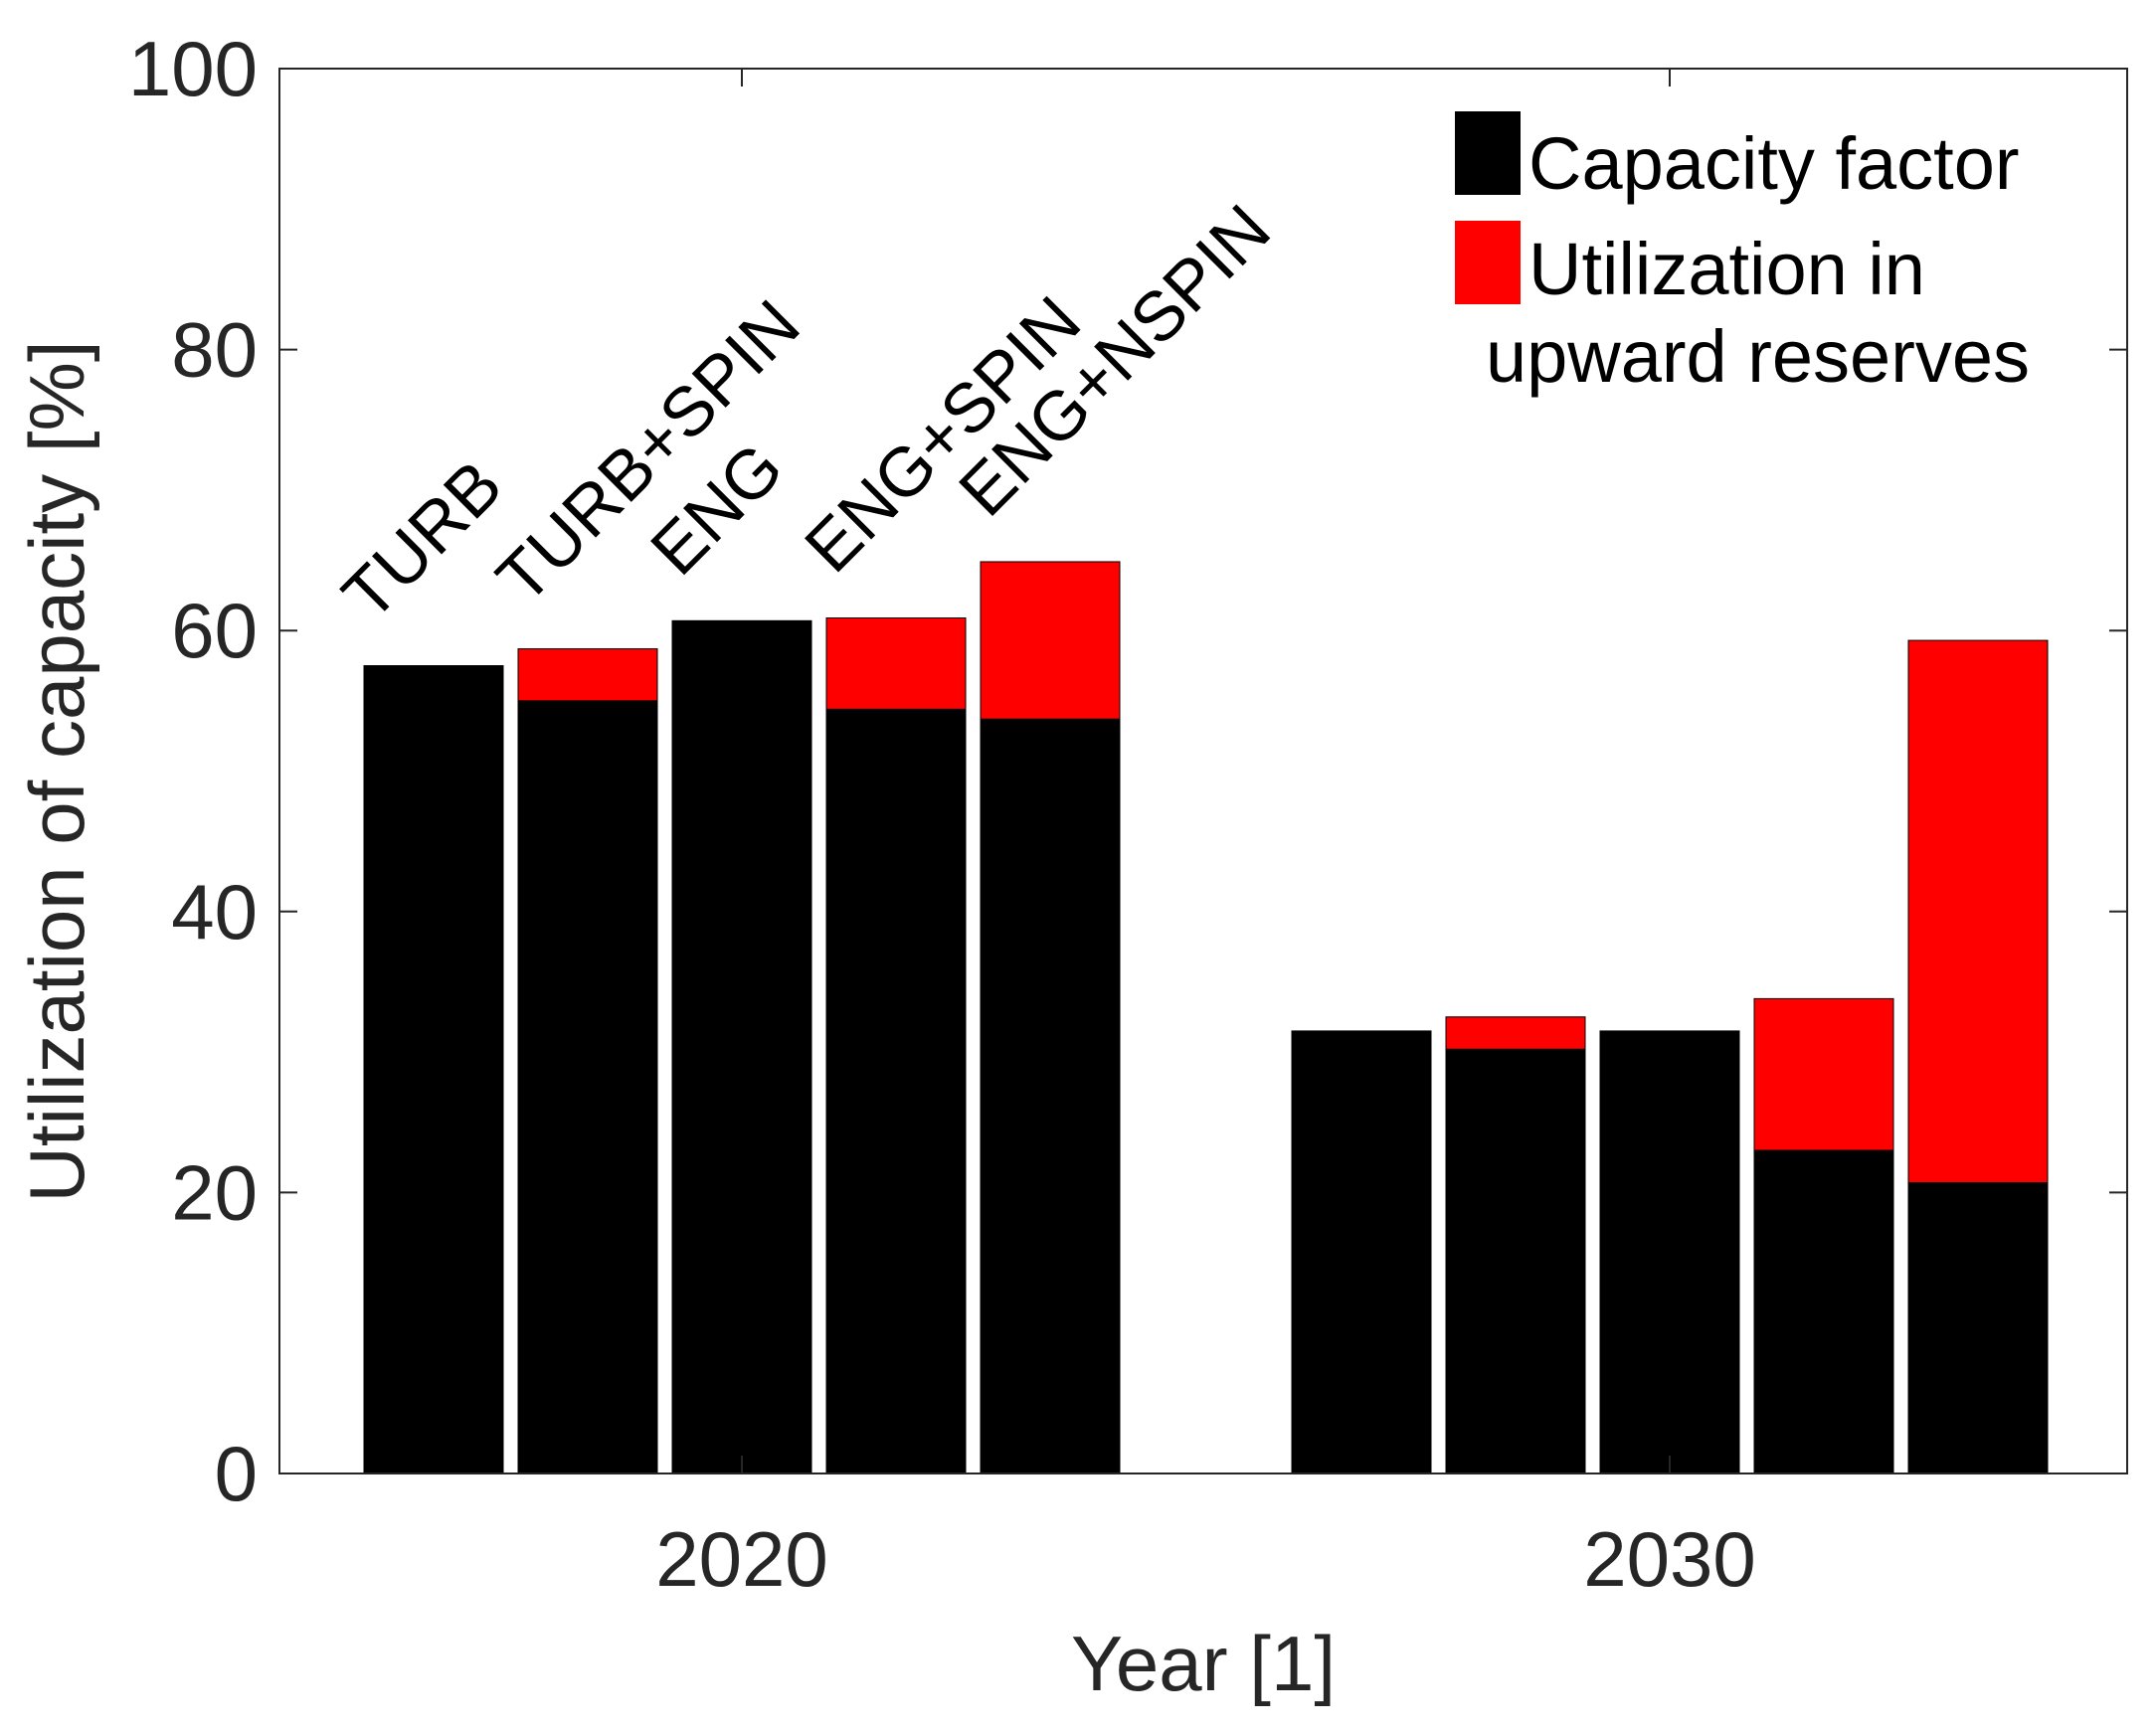 This screenshot has height=1732, width=2156. What do you see at coordinates (587, 675) in the screenshot?
I see `bar-2020-turb-spin-upward-reserves` at bounding box center [587, 675].